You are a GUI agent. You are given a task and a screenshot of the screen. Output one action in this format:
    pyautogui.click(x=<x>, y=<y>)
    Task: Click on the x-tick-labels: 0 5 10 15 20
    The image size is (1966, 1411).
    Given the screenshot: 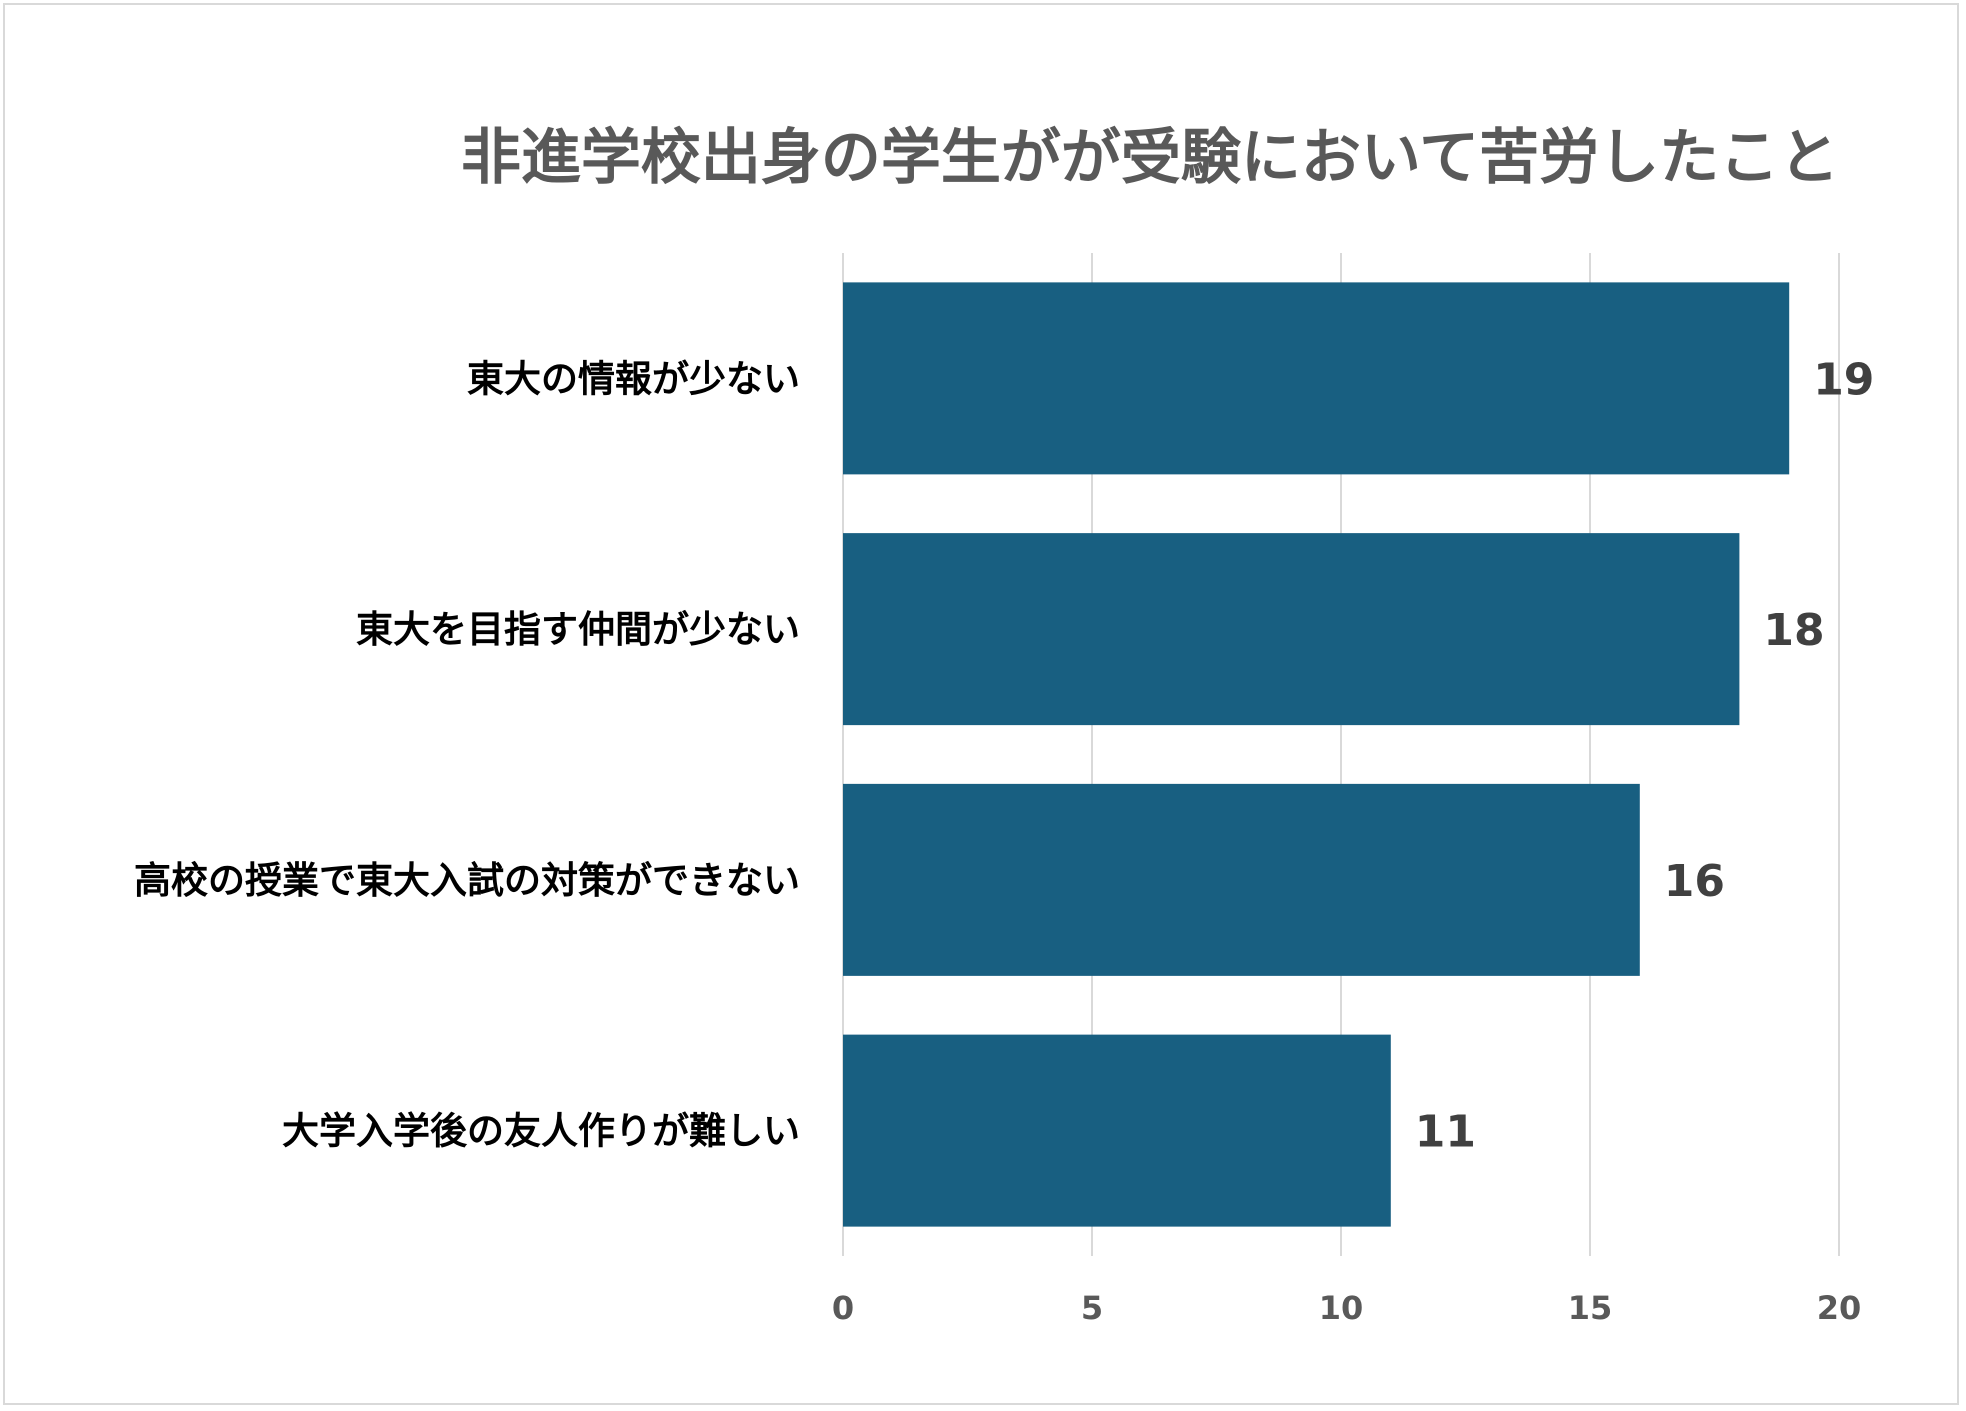 What is the action you would take?
    pyautogui.click(x=1346, y=1308)
    